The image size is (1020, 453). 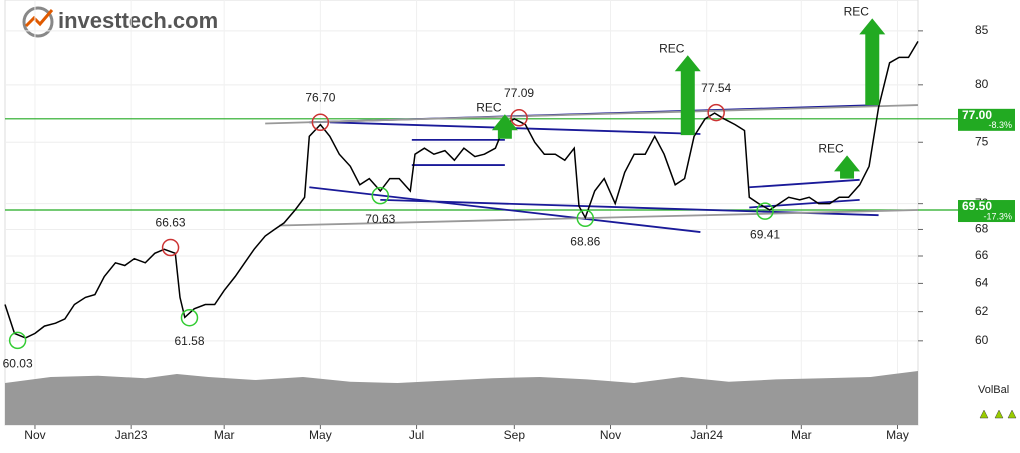 What do you see at coordinates (131, 435) in the screenshot?
I see `x-tick-label: Jan23` at bounding box center [131, 435].